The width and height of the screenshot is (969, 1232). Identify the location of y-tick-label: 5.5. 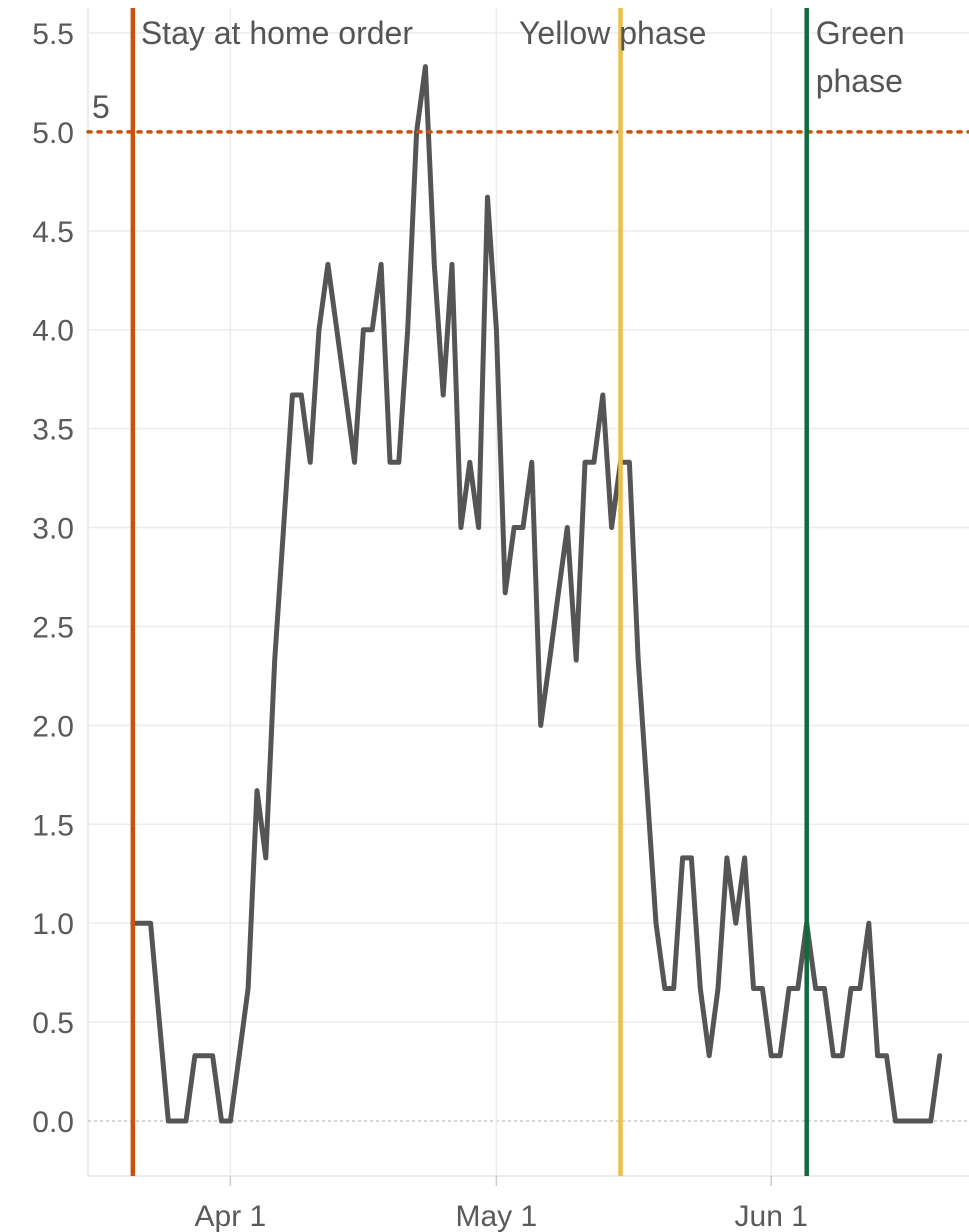
(53, 34).